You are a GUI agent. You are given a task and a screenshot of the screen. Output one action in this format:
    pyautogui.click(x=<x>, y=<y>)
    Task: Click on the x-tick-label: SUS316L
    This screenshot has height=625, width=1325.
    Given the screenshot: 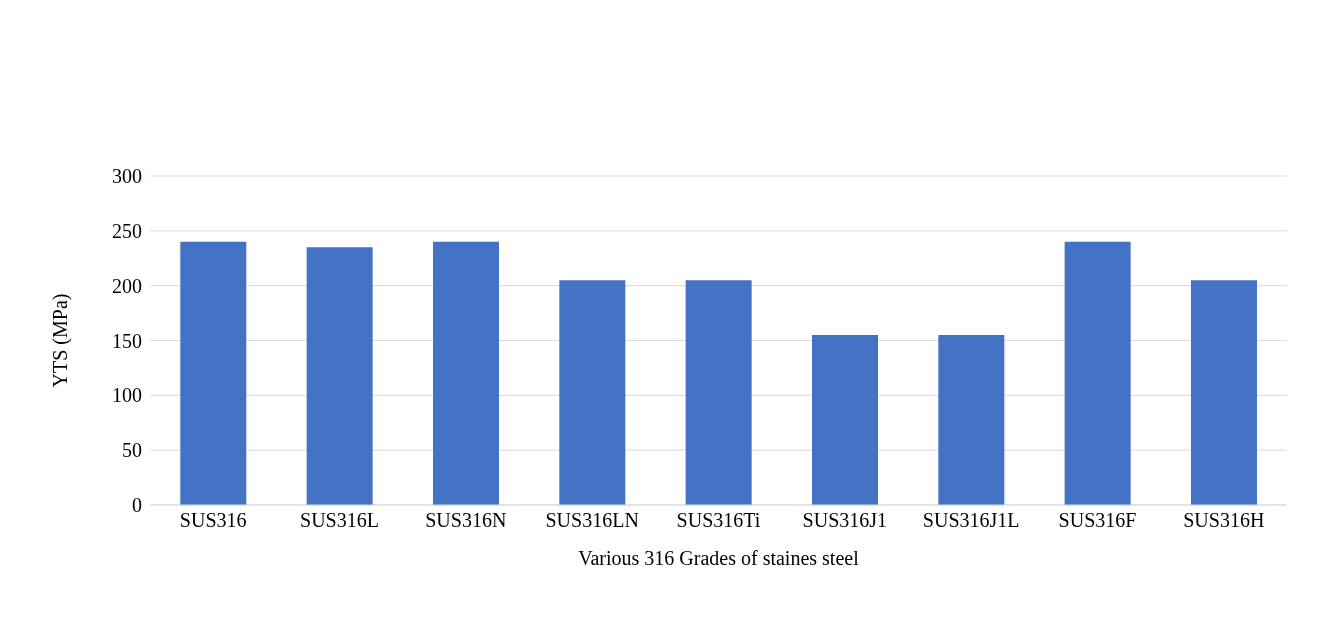 What is the action you would take?
    pyautogui.click(x=339, y=520)
    